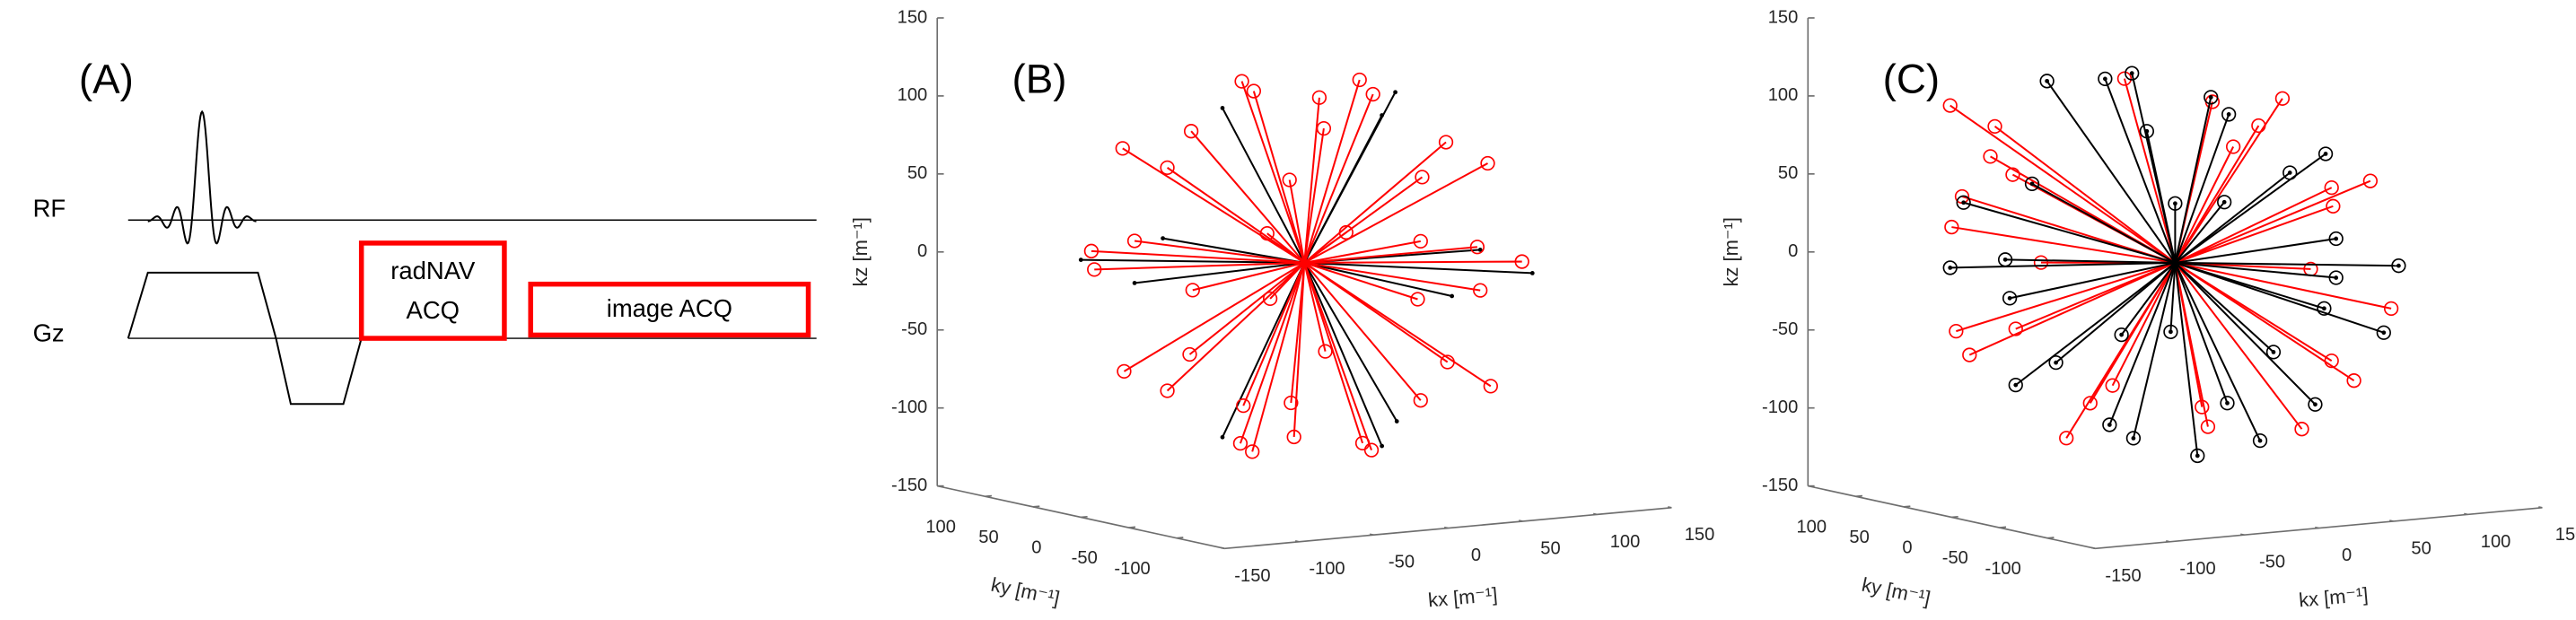 This screenshot has height=620, width=2576. What do you see at coordinates (2197, 569) in the screenshot?
I see `x-tick-label: -100` at bounding box center [2197, 569].